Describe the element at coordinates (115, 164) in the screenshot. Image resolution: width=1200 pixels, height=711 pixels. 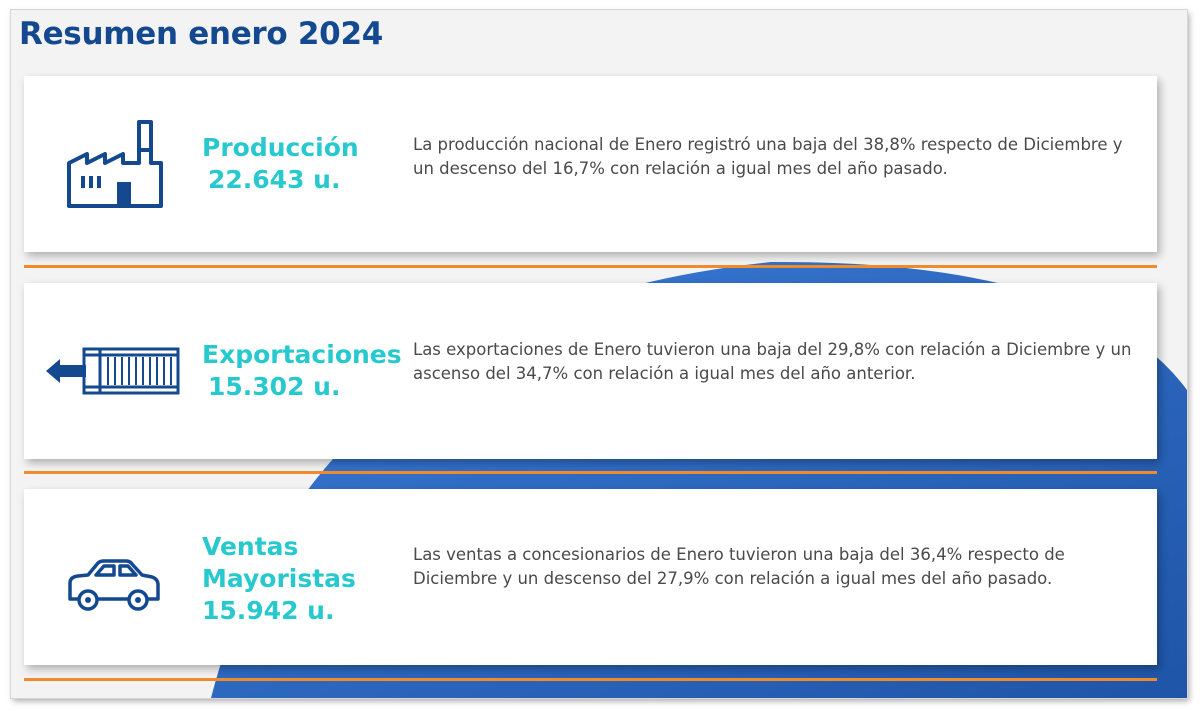
I see `factory-icon` at that location.